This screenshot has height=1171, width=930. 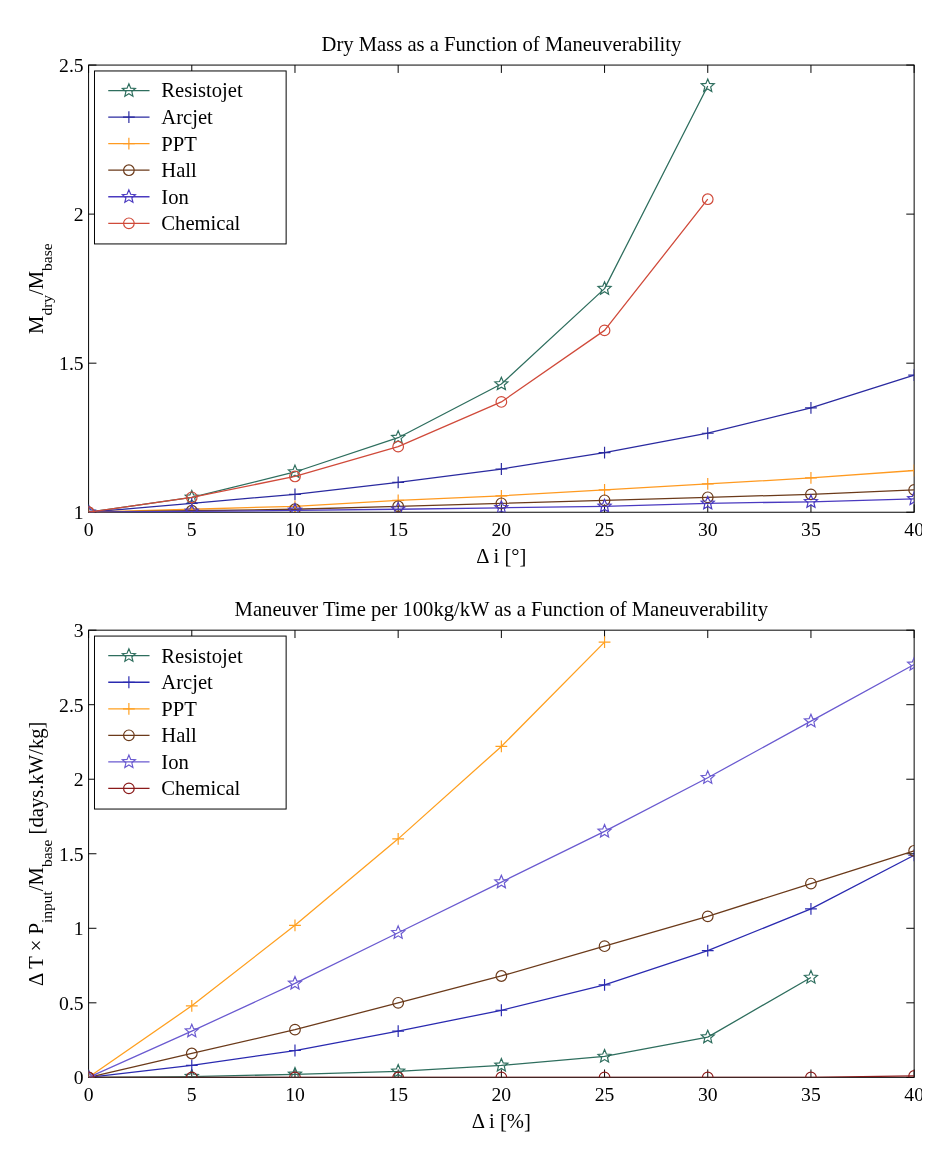 What do you see at coordinates (501, 556) in the screenshot?
I see `x-axis-title: Δ i [°]` at bounding box center [501, 556].